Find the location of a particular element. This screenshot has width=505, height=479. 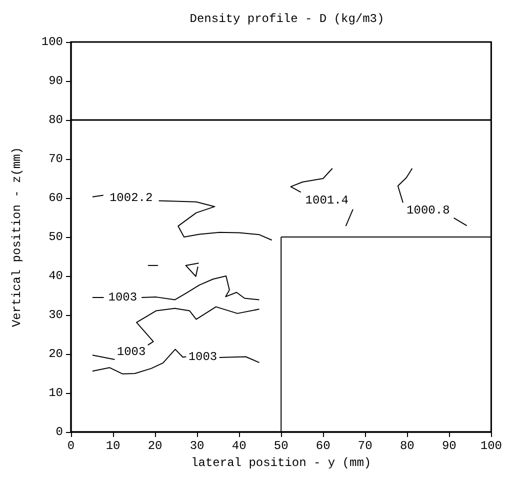

series-label: 1002.2 is located at coordinates (131, 198).